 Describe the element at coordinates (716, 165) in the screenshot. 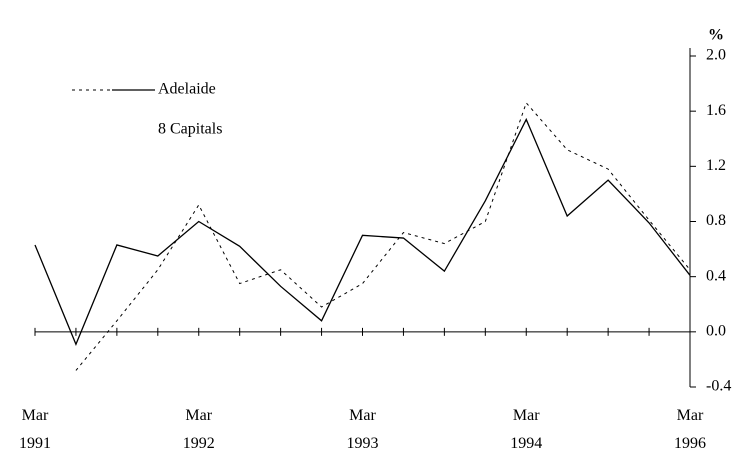

I see `y-tick-label: 1.2` at that location.